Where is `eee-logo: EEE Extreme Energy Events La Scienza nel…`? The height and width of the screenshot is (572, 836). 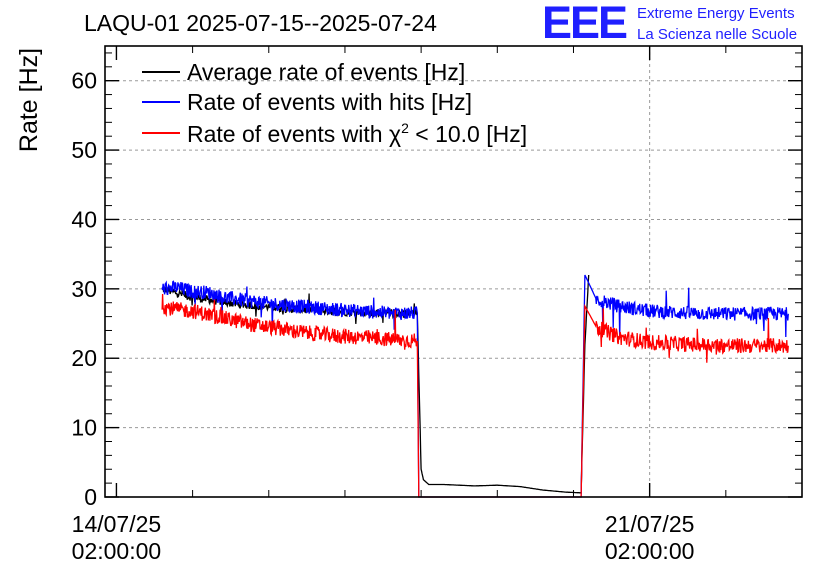 eee-logo: EEE Extreme Energy Events La Scienza nel… is located at coordinates (669, 24).